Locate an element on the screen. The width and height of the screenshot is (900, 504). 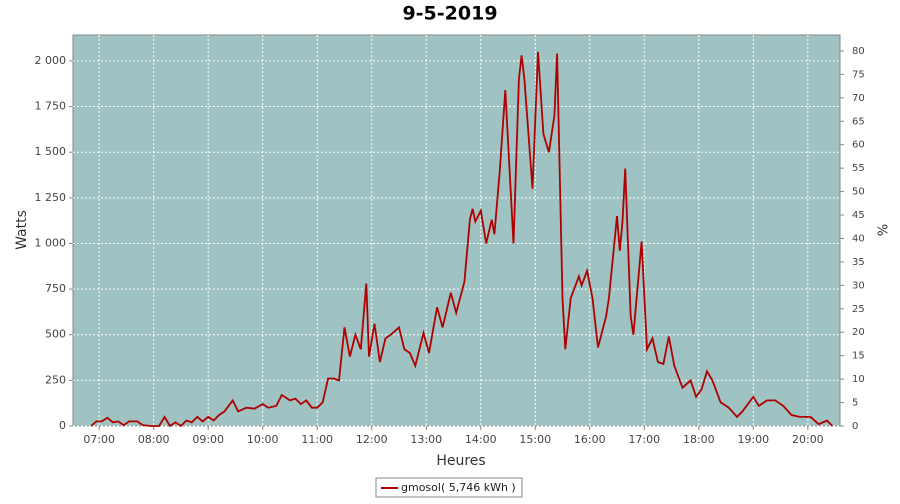
x-tick-label: 15:00 is located at coordinates (535, 439).